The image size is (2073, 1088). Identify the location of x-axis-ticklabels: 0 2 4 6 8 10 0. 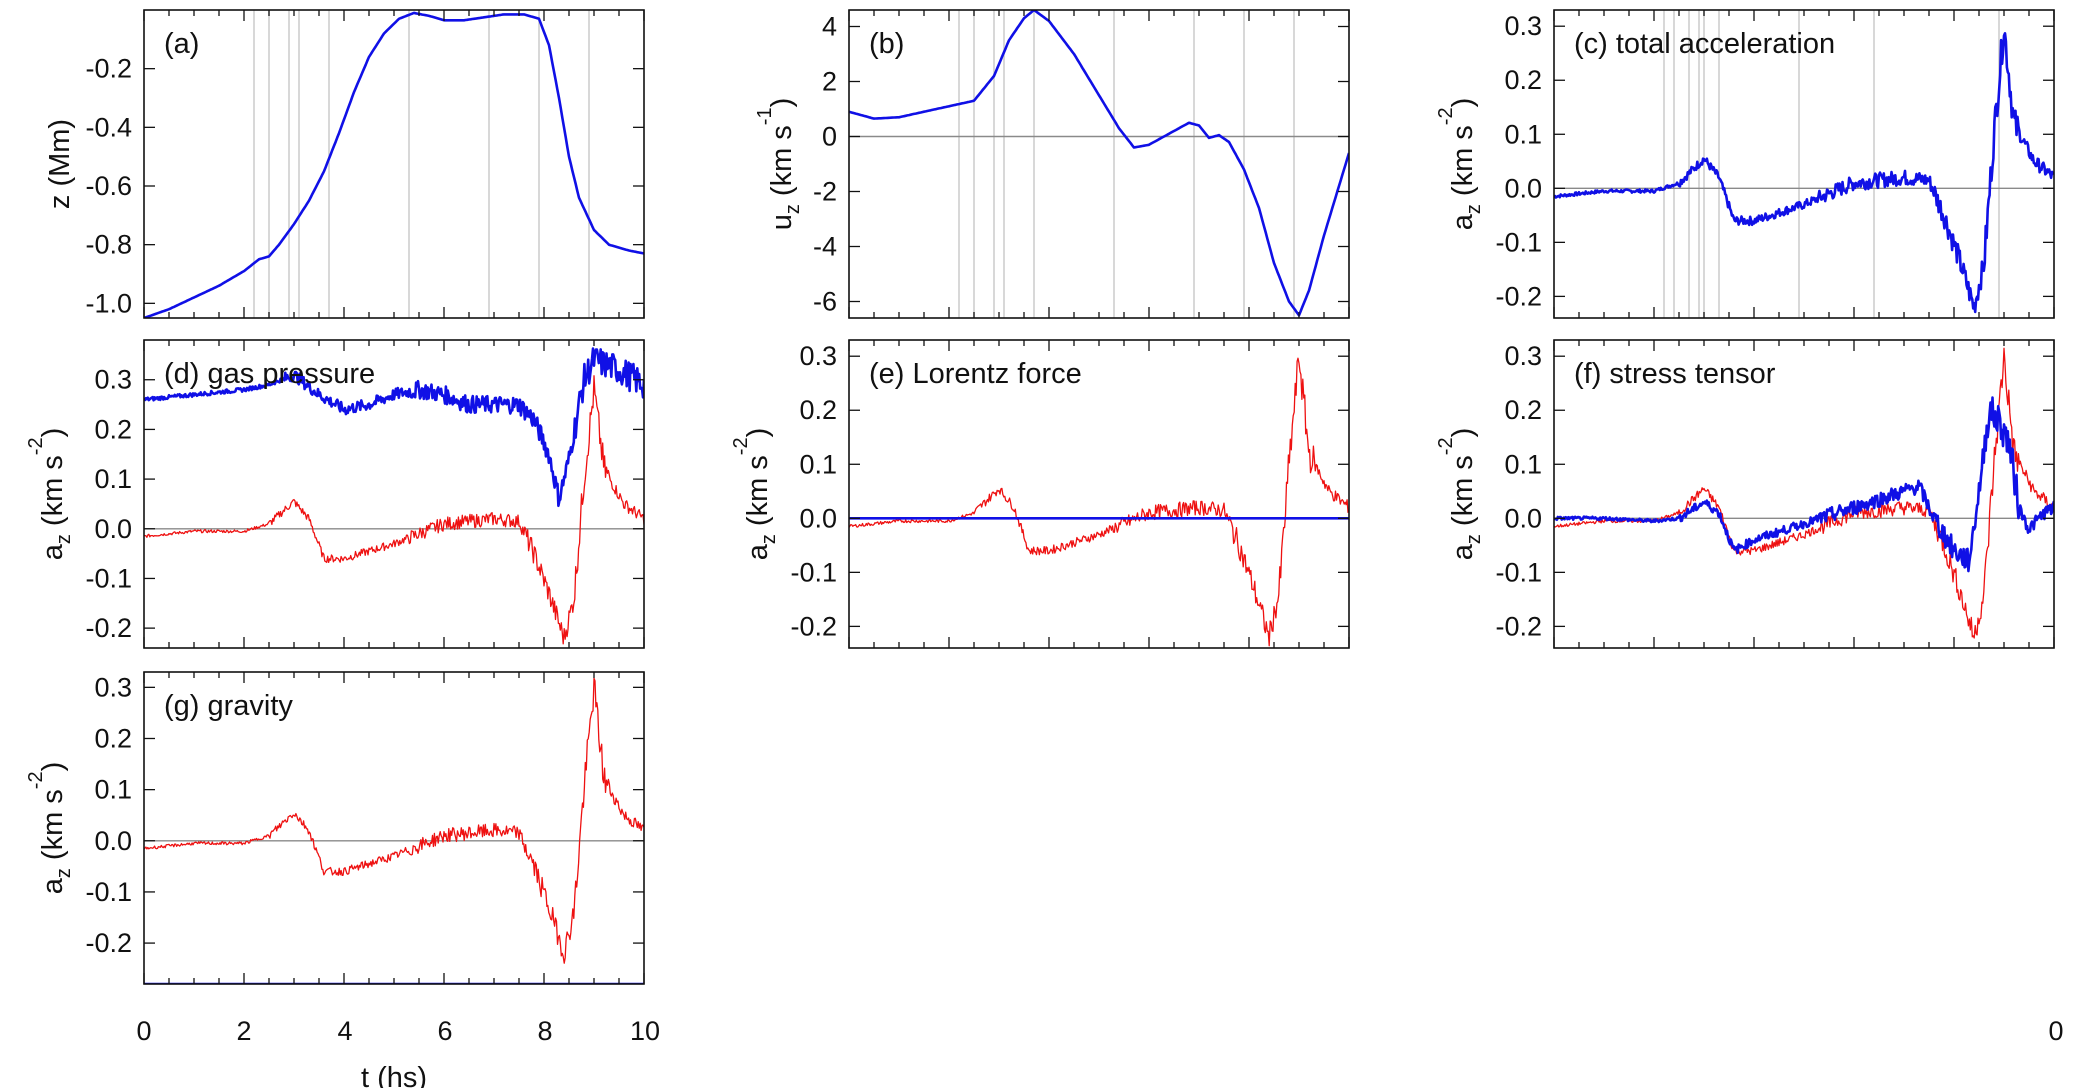
(1099, 1031).